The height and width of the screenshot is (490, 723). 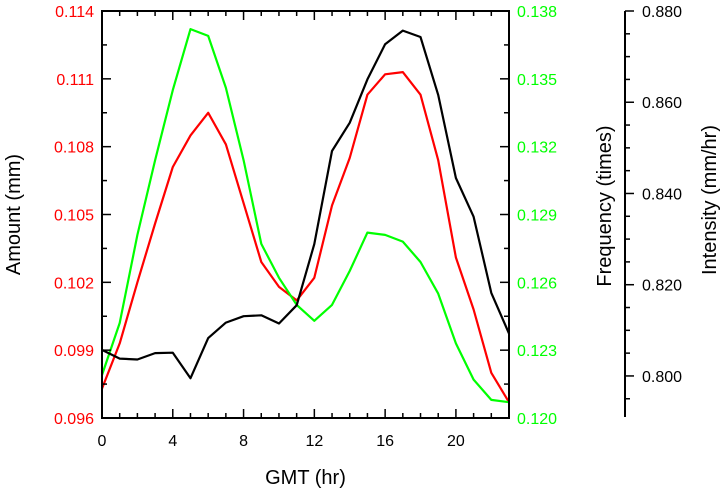 I want to click on x-axis-label: GMT (hr), so click(x=305, y=478).